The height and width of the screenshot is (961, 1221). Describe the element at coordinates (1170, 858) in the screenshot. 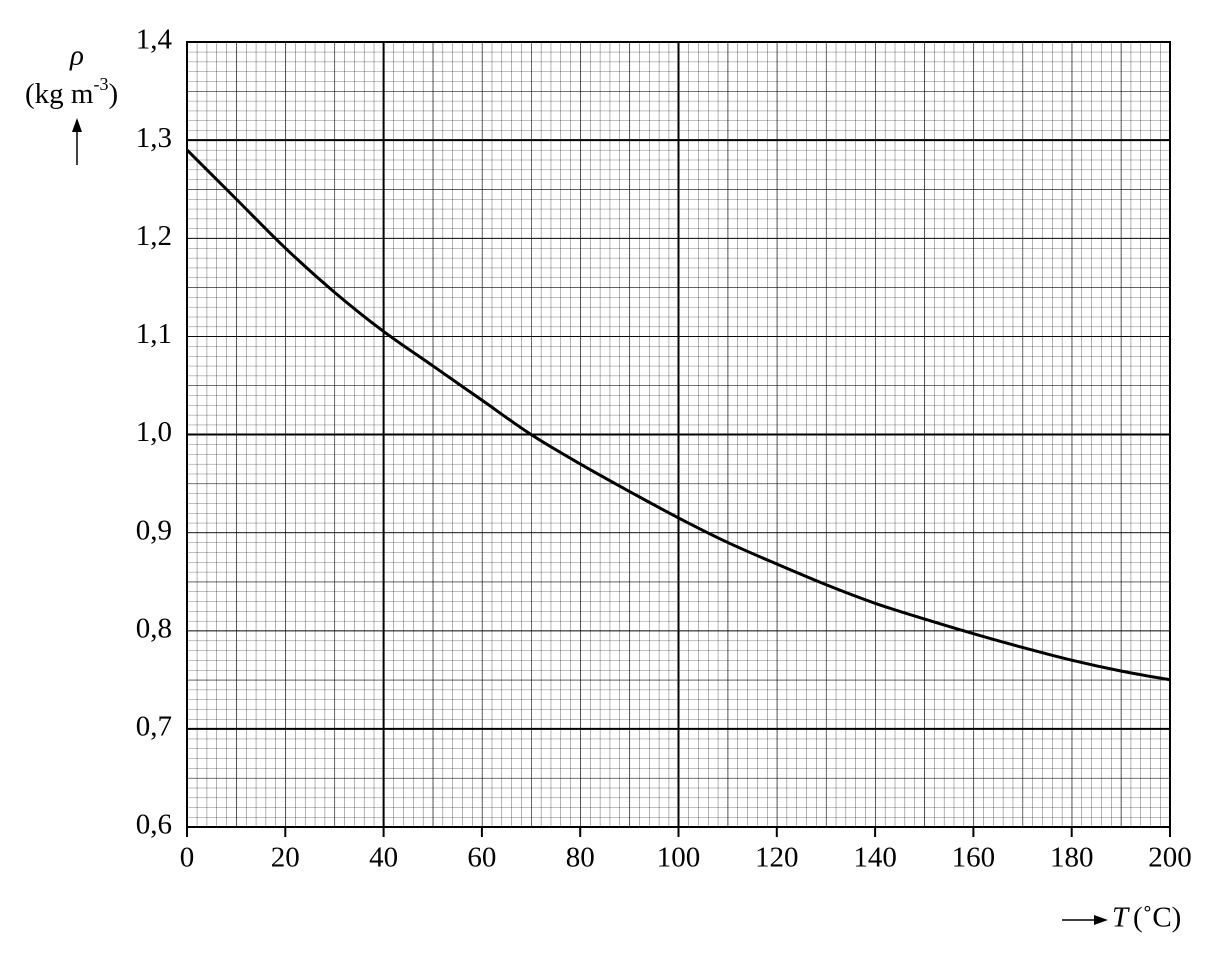

I see `x-tick-label: 200` at that location.